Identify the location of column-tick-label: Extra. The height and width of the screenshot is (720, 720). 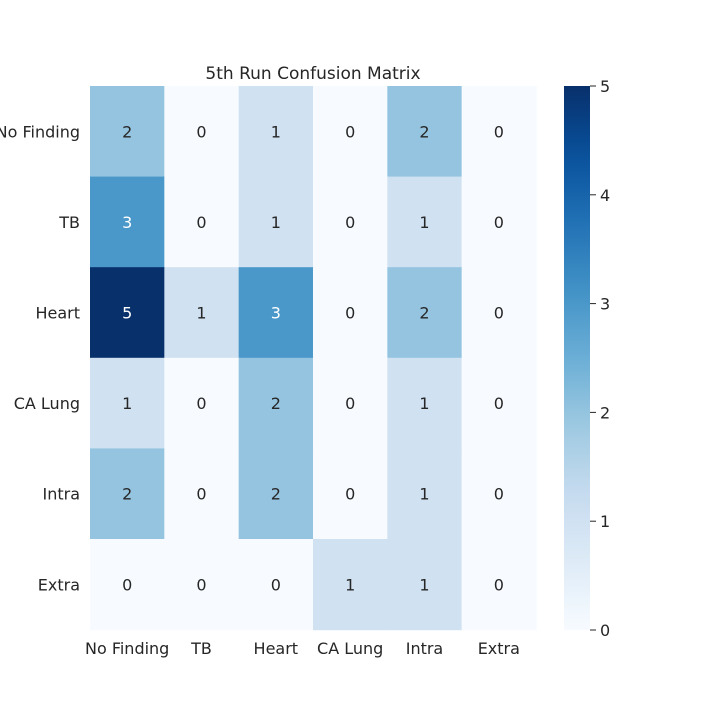
(499, 648).